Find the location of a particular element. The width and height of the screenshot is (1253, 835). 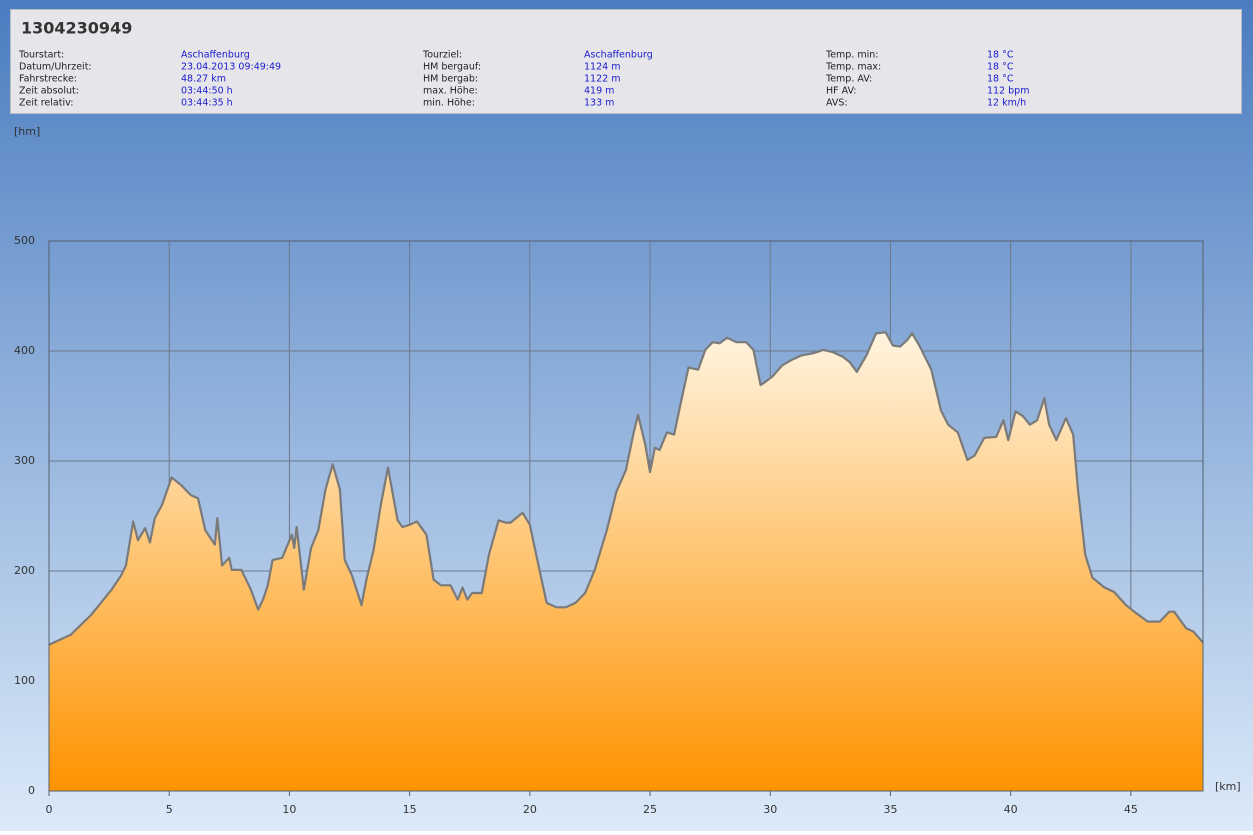

x-tick-label: 35 is located at coordinates (890, 809).